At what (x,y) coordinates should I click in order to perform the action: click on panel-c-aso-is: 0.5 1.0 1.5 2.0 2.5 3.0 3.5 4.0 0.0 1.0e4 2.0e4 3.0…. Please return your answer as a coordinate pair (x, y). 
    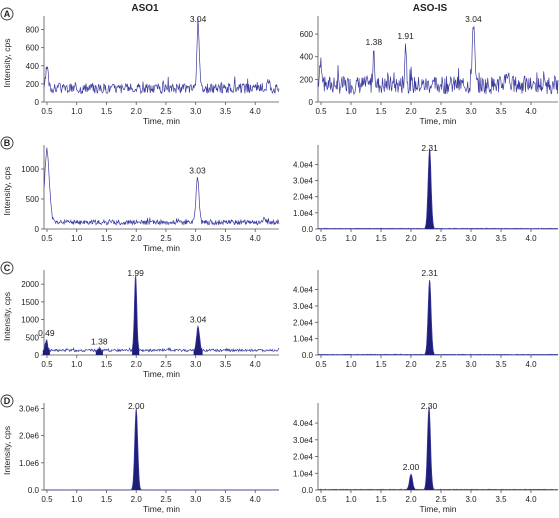
    Looking at the image, I should click on (425, 318).